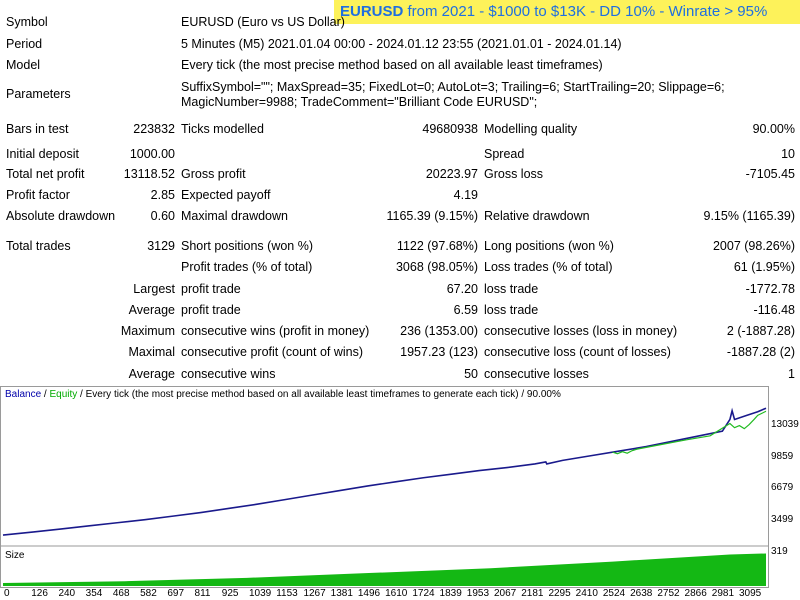 The height and width of the screenshot is (600, 800). Describe the element at coordinates (471, 374) in the screenshot. I see `avg-wins-value: 50` at that location.